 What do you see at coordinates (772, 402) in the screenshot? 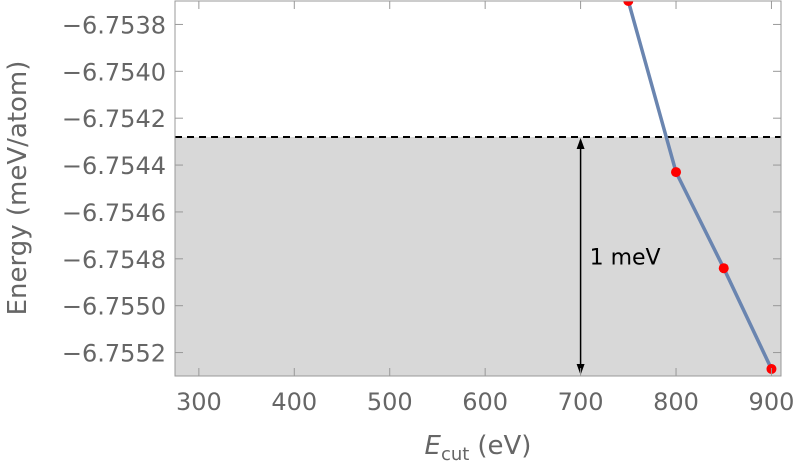
I see `x-tick-label: 900` at bounding box center [772, 402].